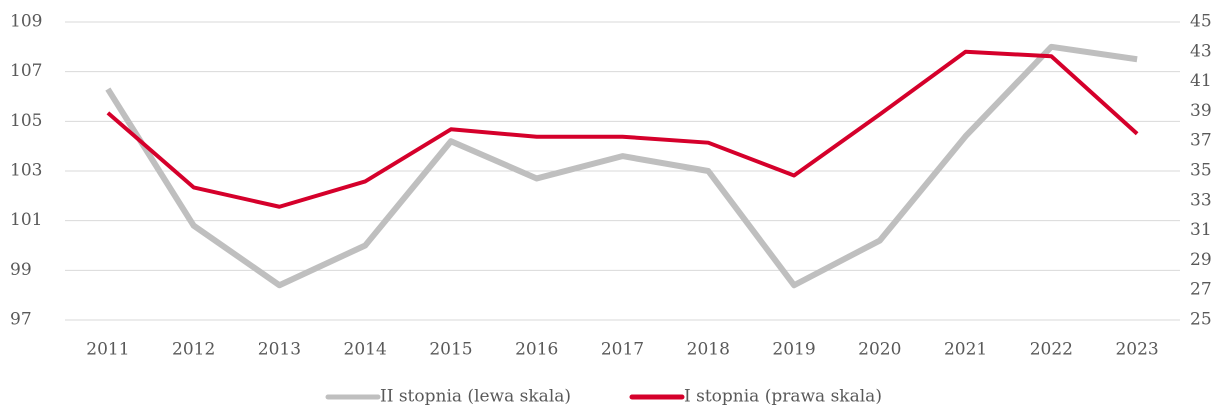  What do you see at coordinates (26, 71) in the screenshot?
I see `y-tick-label: 107` at bounding box center [26, 71].